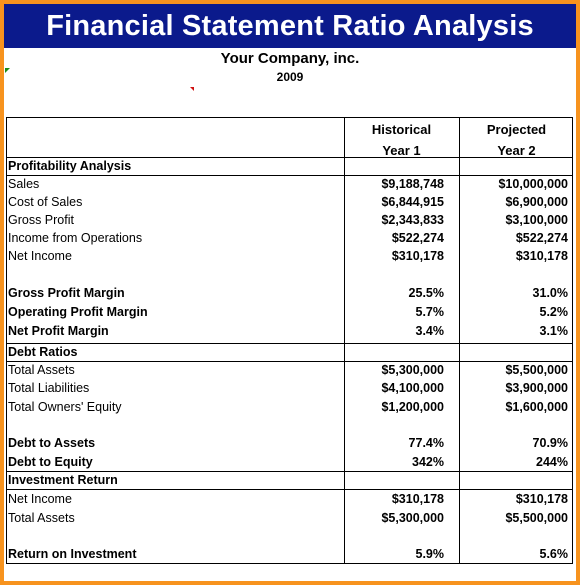  I want to click on section-investment: Investment Return, so click(289, 480).